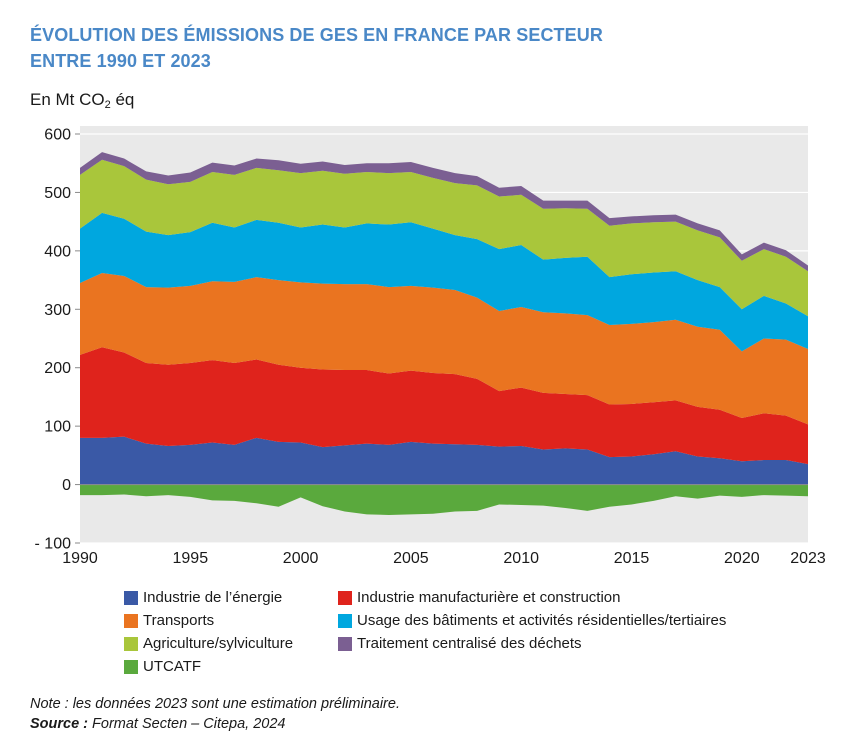 The image size is (858, 743). I want to click on x-tick-label: 2015, so click(632, 558).